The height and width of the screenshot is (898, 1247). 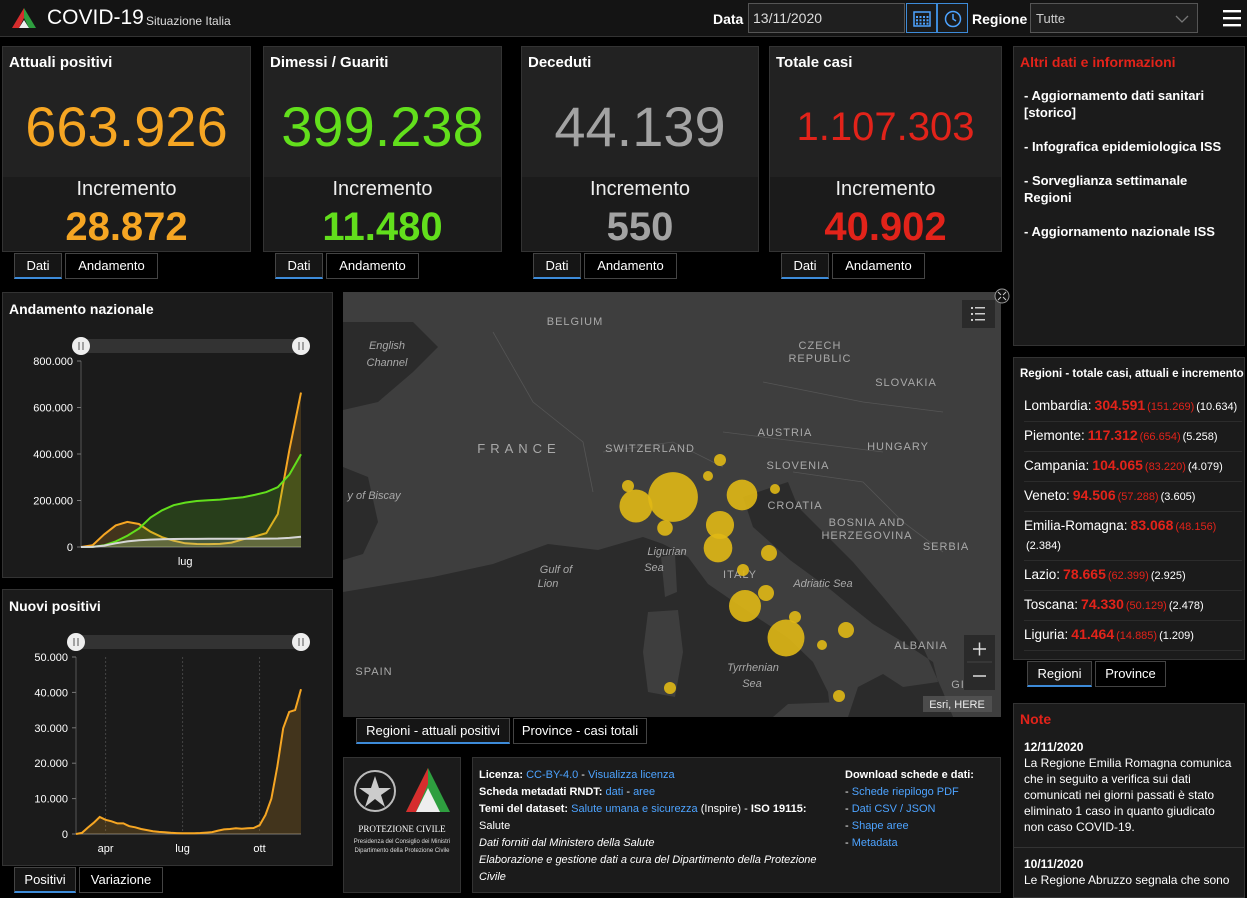 What do you see at coordinates (1051, 604) in the screenshot?
I see `region-name: Toscana:` at bounding box center [1051, 604].